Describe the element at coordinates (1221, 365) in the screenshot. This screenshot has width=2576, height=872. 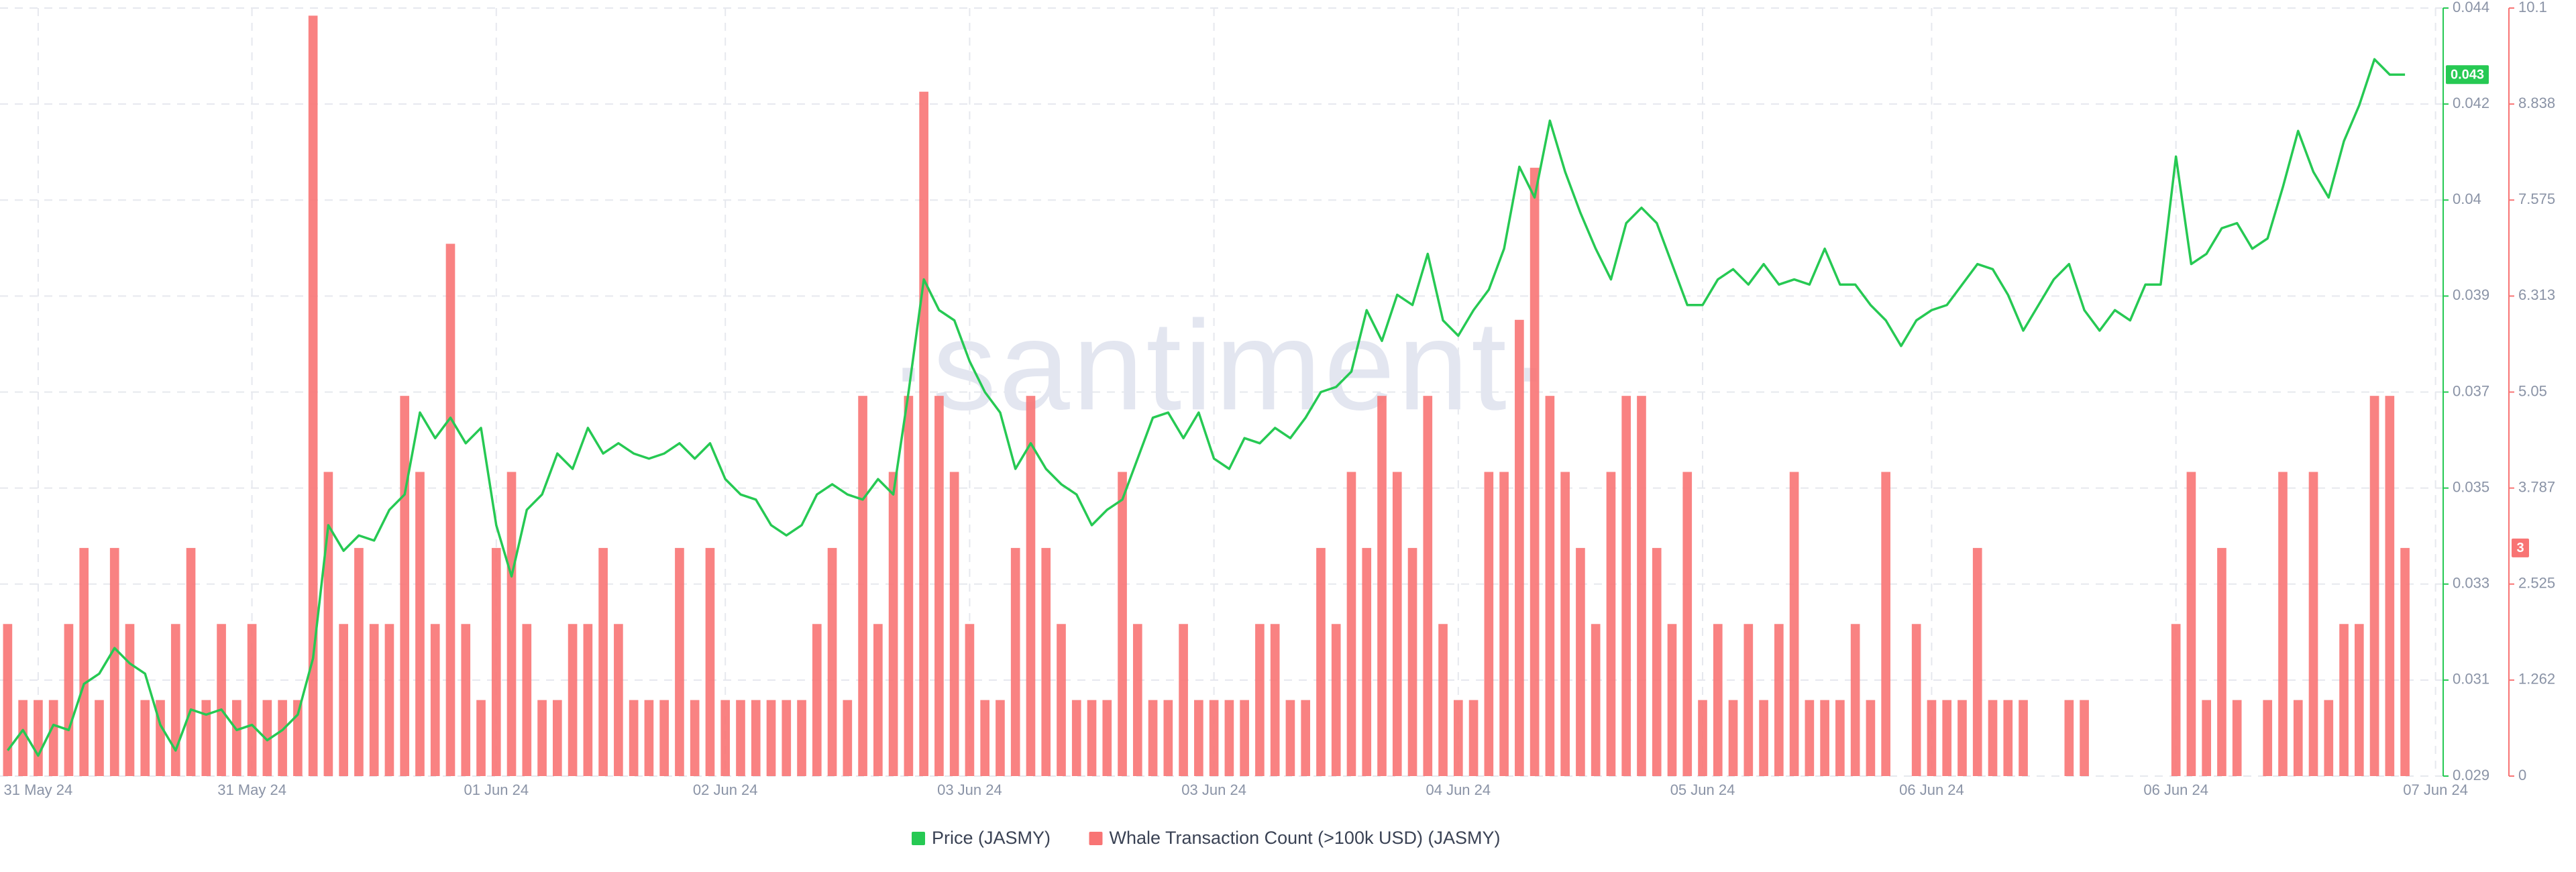
I see `watermark: ·santiment·` at that location.